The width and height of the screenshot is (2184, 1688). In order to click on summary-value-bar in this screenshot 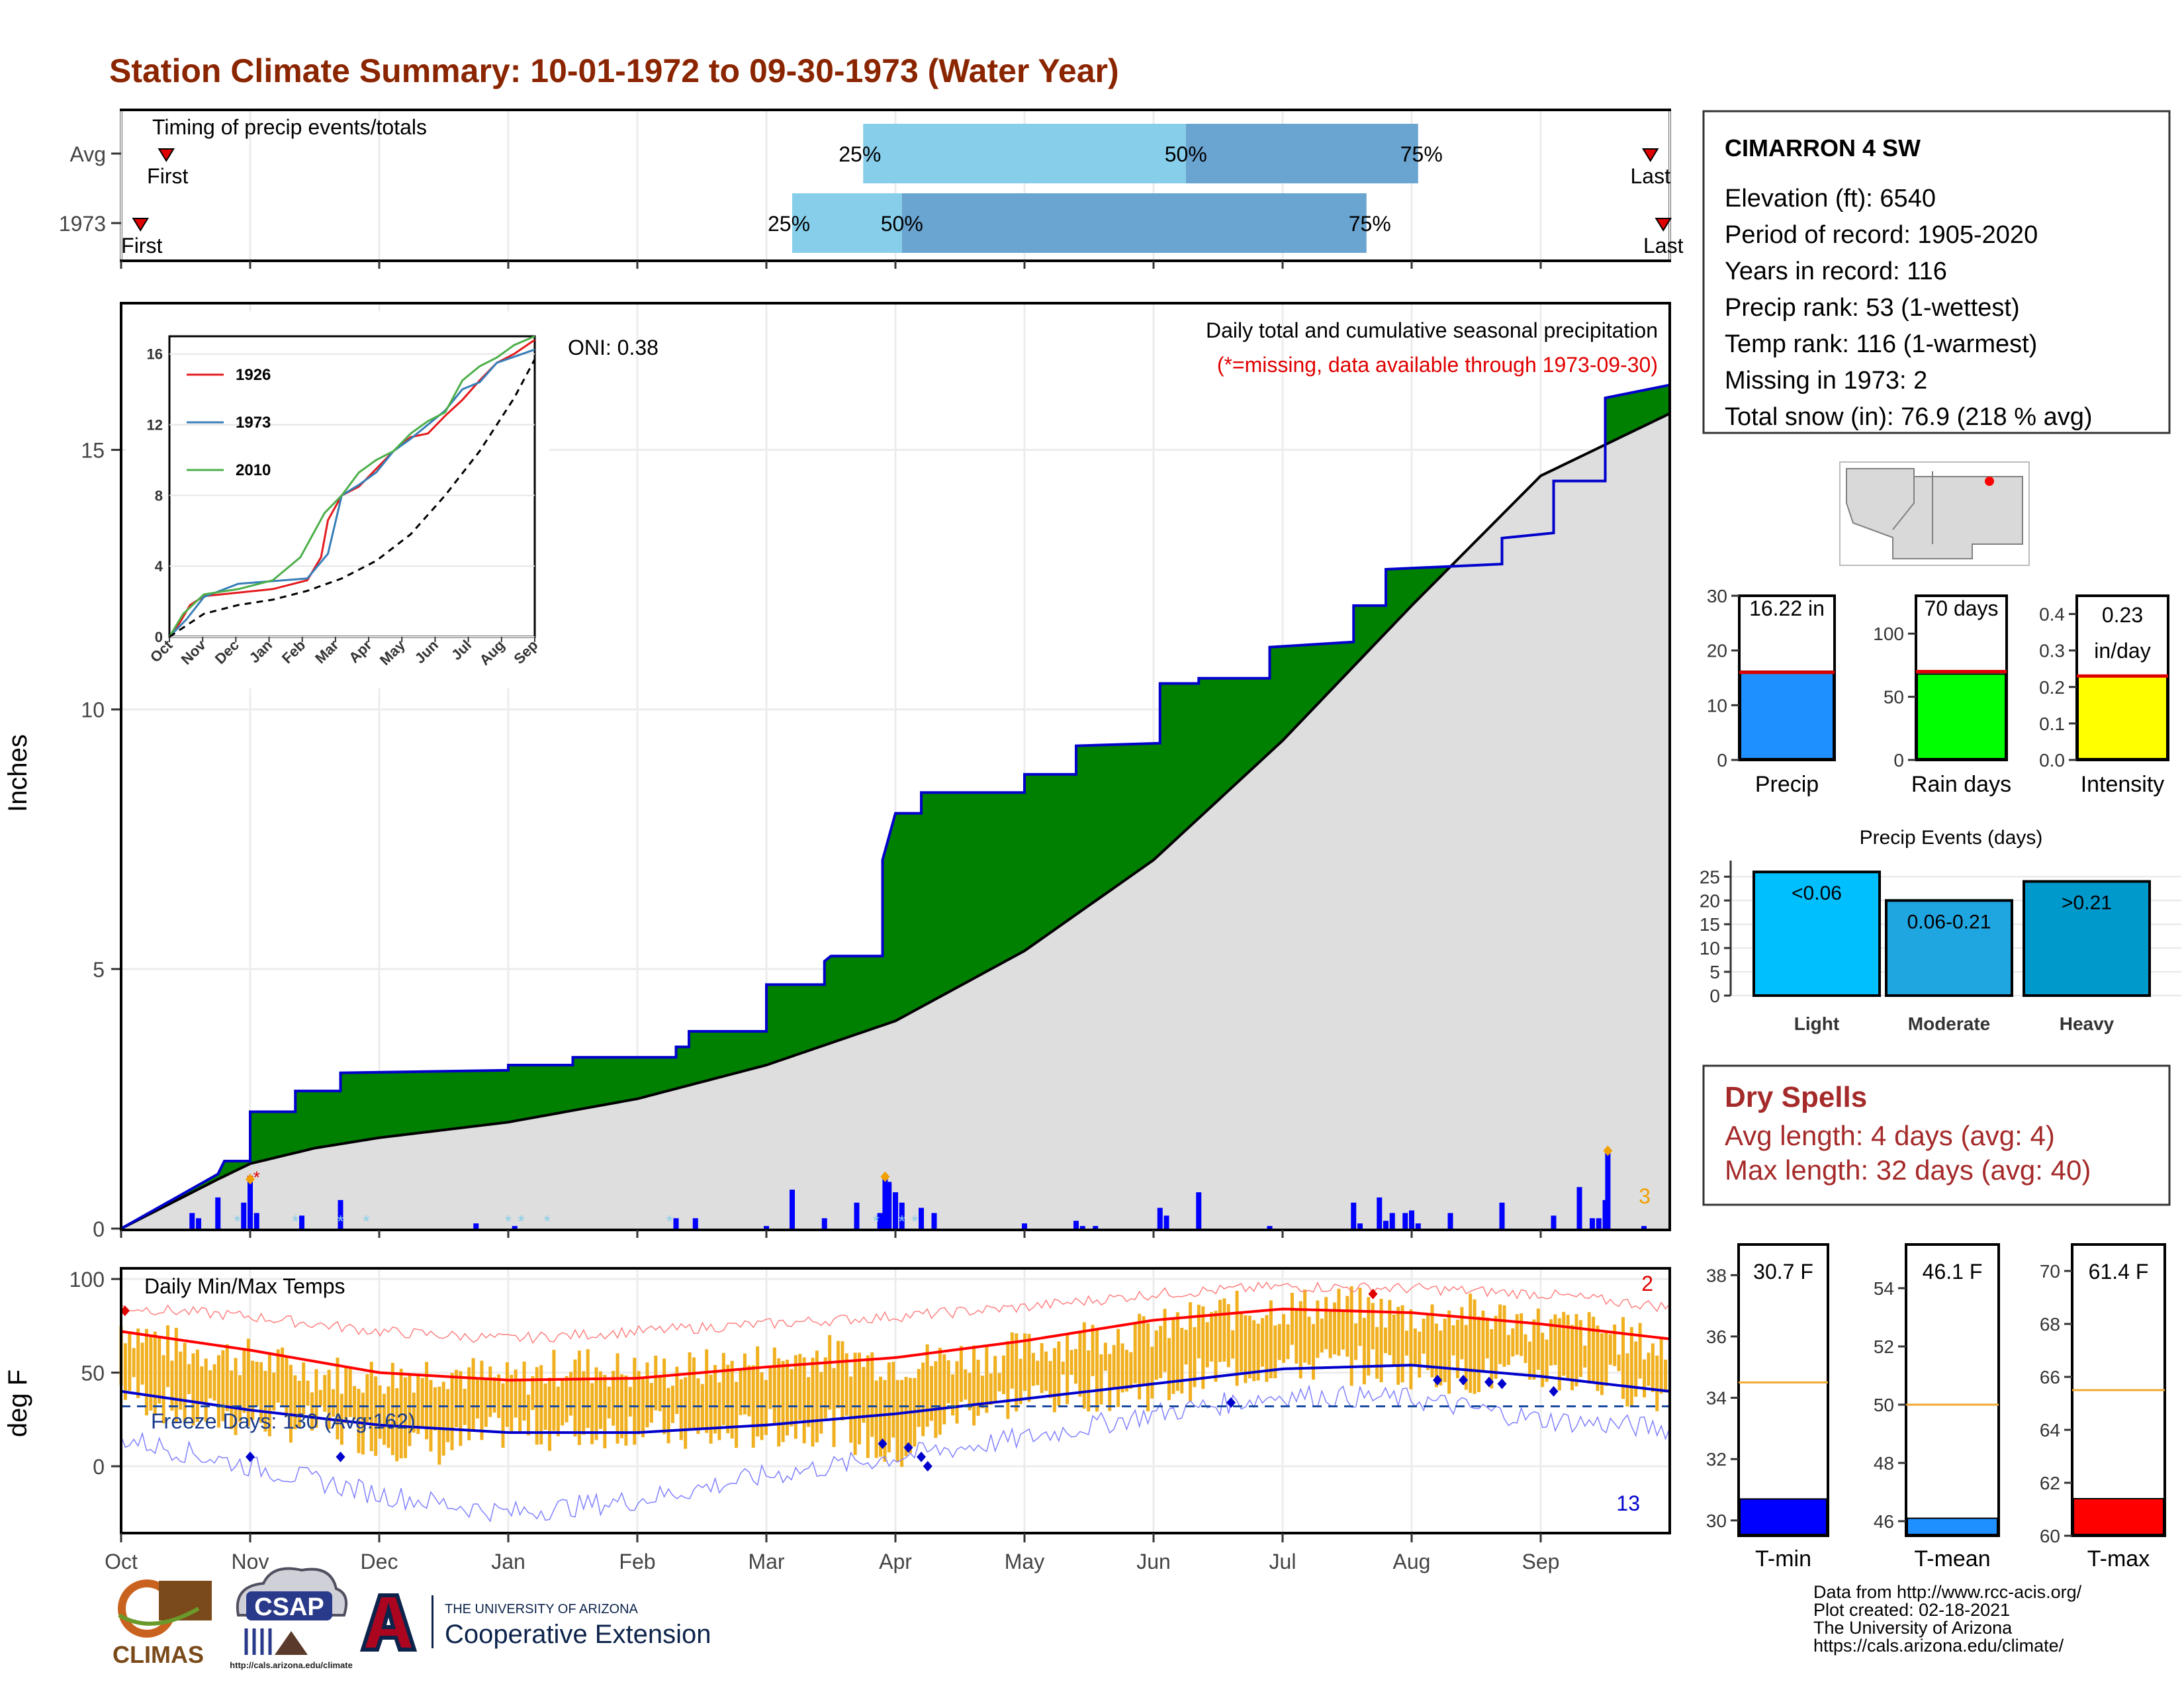, I will do `click(2122, 717)`.